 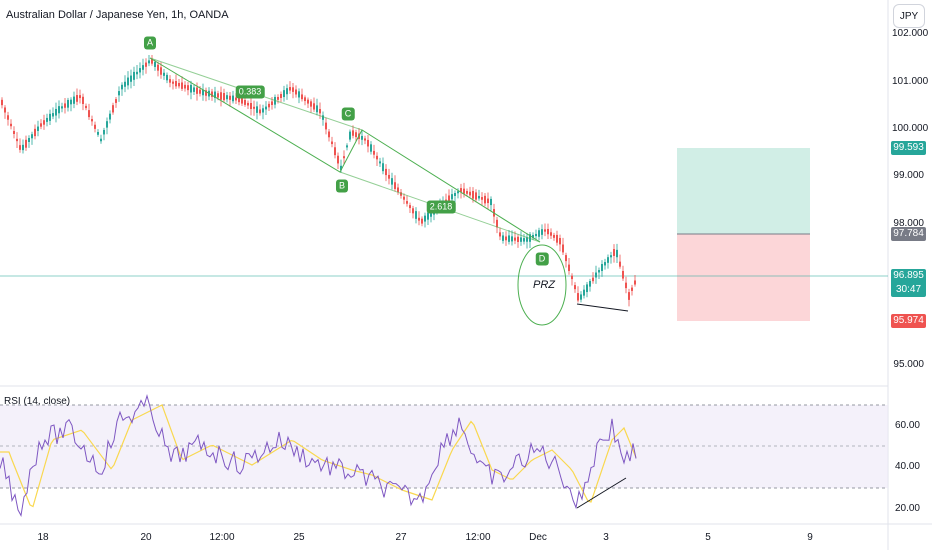 I want to click on bar-countdown: 30:47, so click(x=908, y=289).